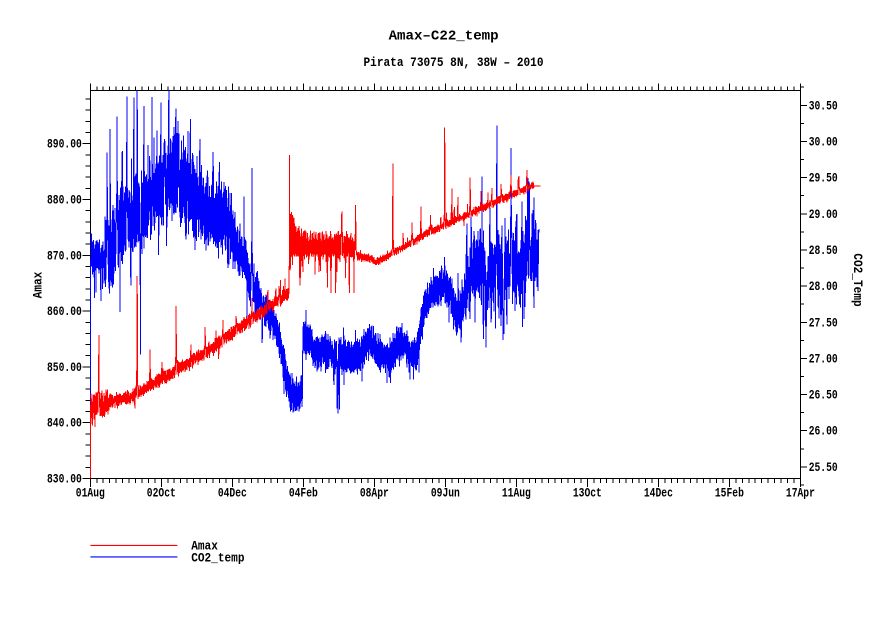 The image size is (891, 630). What do you see at coordinates (445, 493) in the screenshot?
I see `svg-text: 09Jun` at bounding box center [445, 493].